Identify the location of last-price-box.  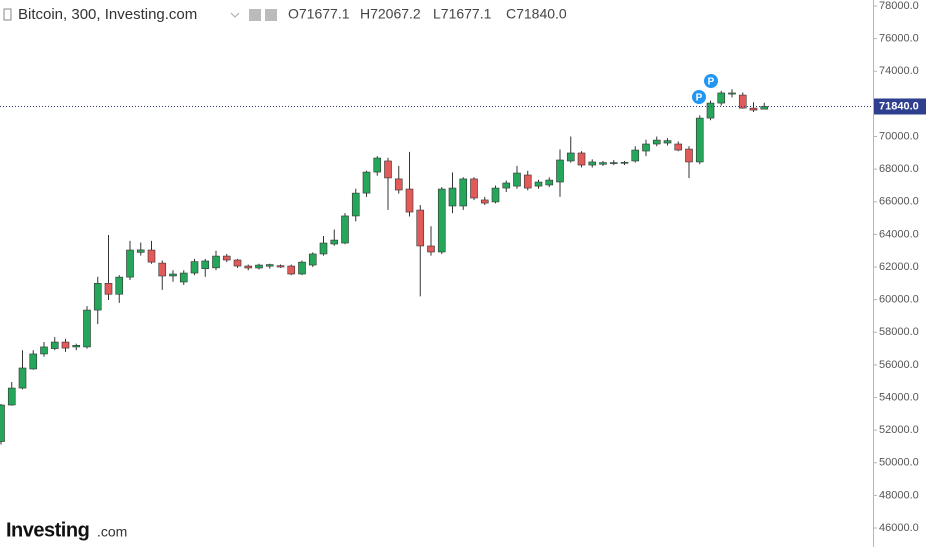
(900, 106).